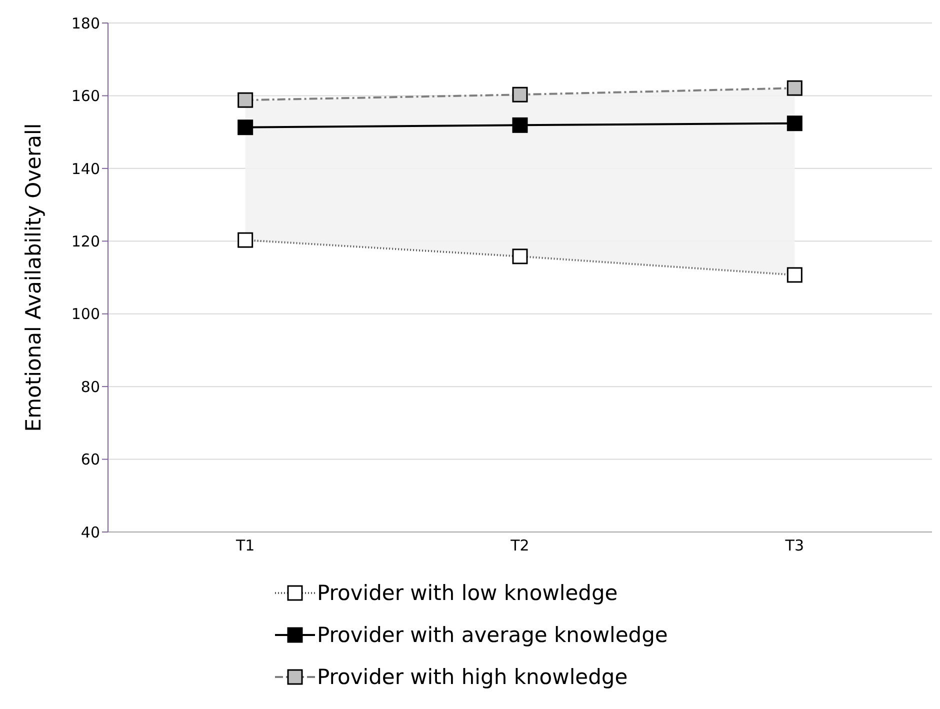 This screenshot has height=709, width=940. Describe the element at coordinates (492, 635) in the screenshot. I see `legend-label: Provider with average knowledge` at that location.